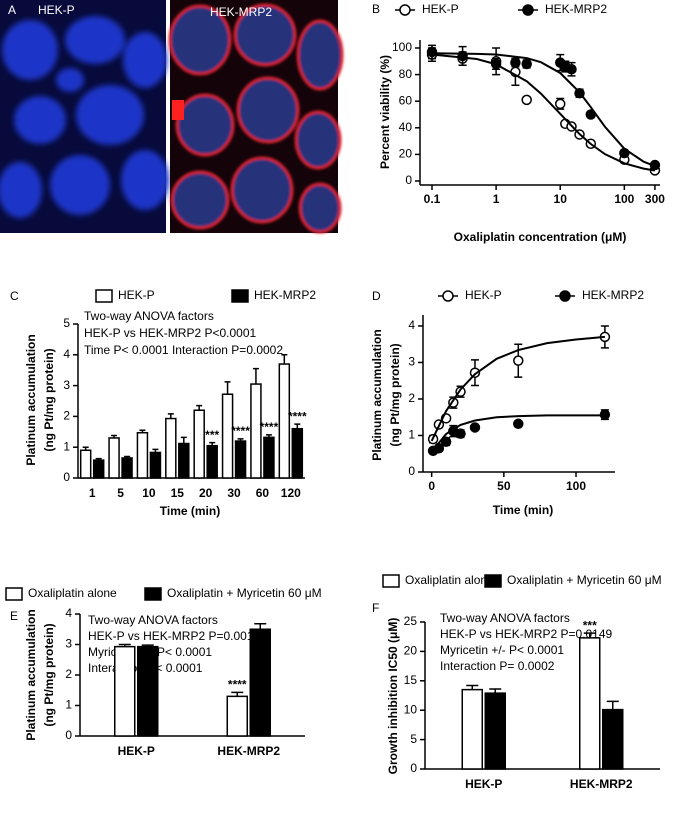  What do you see at coordinates (601, 784) in the screenshot?
I see `x-tick-label: HEK-MRP2` at bounding box center [601, 784].